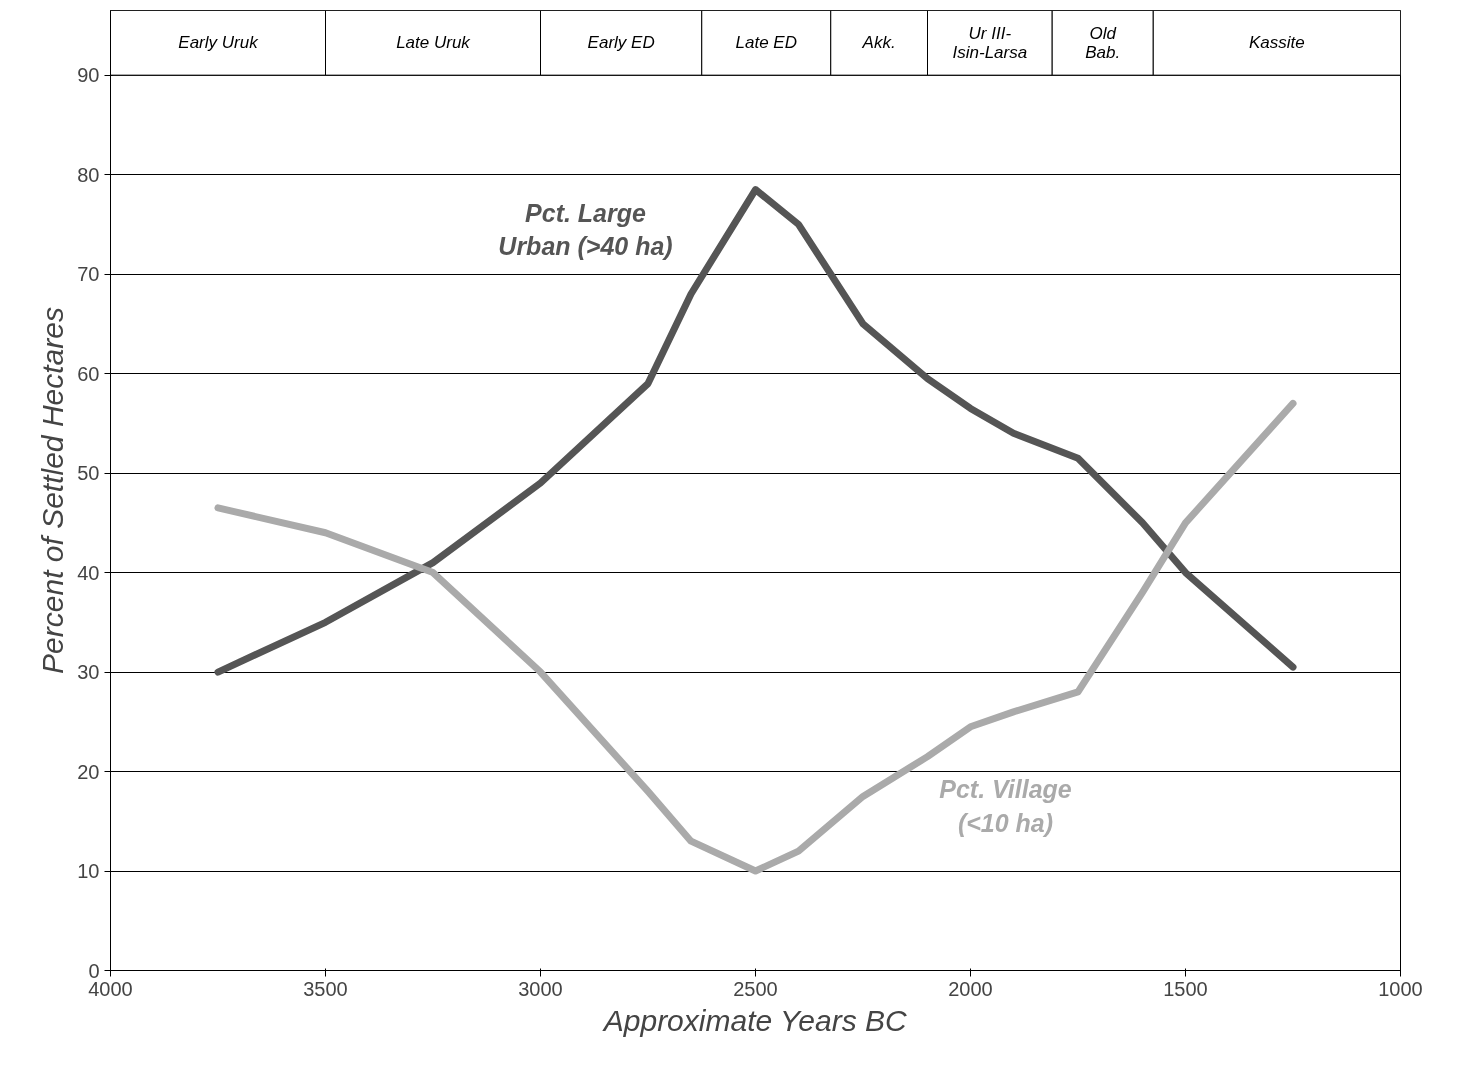  I want to click on y-tick-label: 60, so click(88, 373).